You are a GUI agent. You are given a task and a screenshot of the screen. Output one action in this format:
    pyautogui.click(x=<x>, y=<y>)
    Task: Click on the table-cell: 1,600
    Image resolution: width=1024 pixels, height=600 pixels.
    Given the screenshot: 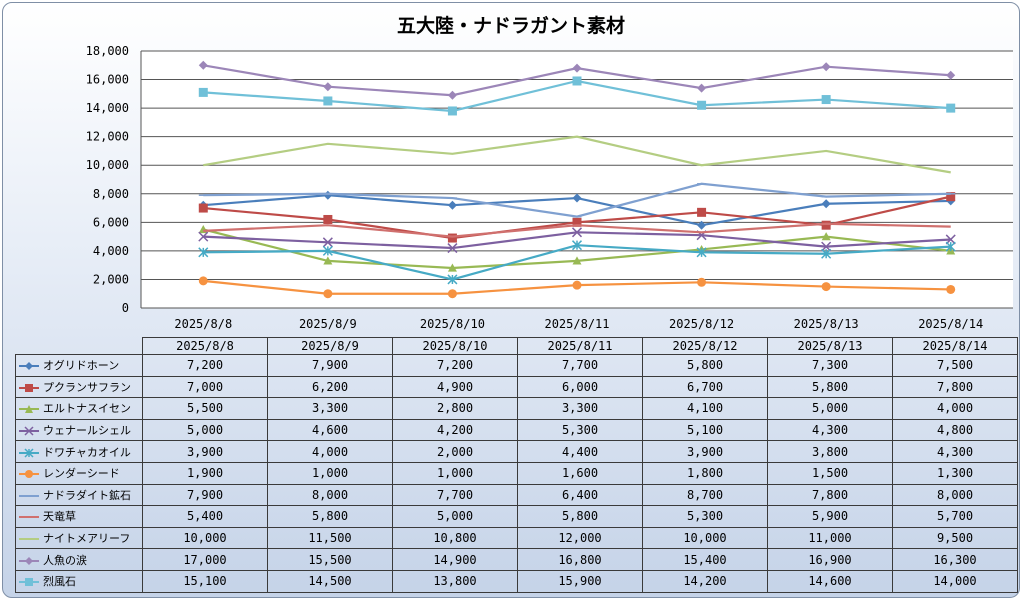 What is the action you would take?
    pyautogui.click(x=580, y=473)
    